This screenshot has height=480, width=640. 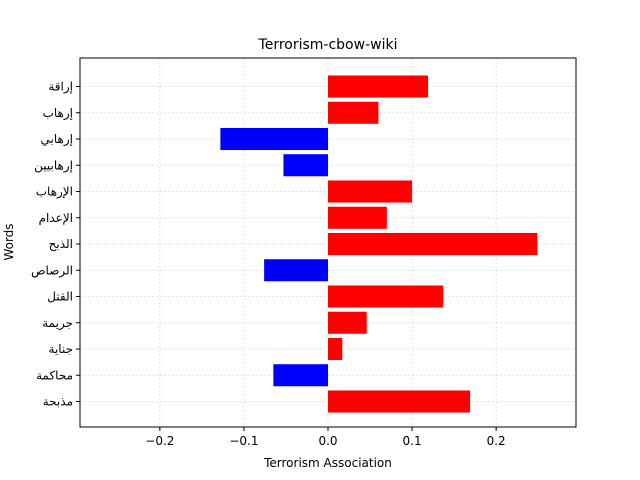 What do you see at coordinates (58, 113) in the screenshot?
I see `y-tick-label: إرهاب` at bounding box center [58, 113].